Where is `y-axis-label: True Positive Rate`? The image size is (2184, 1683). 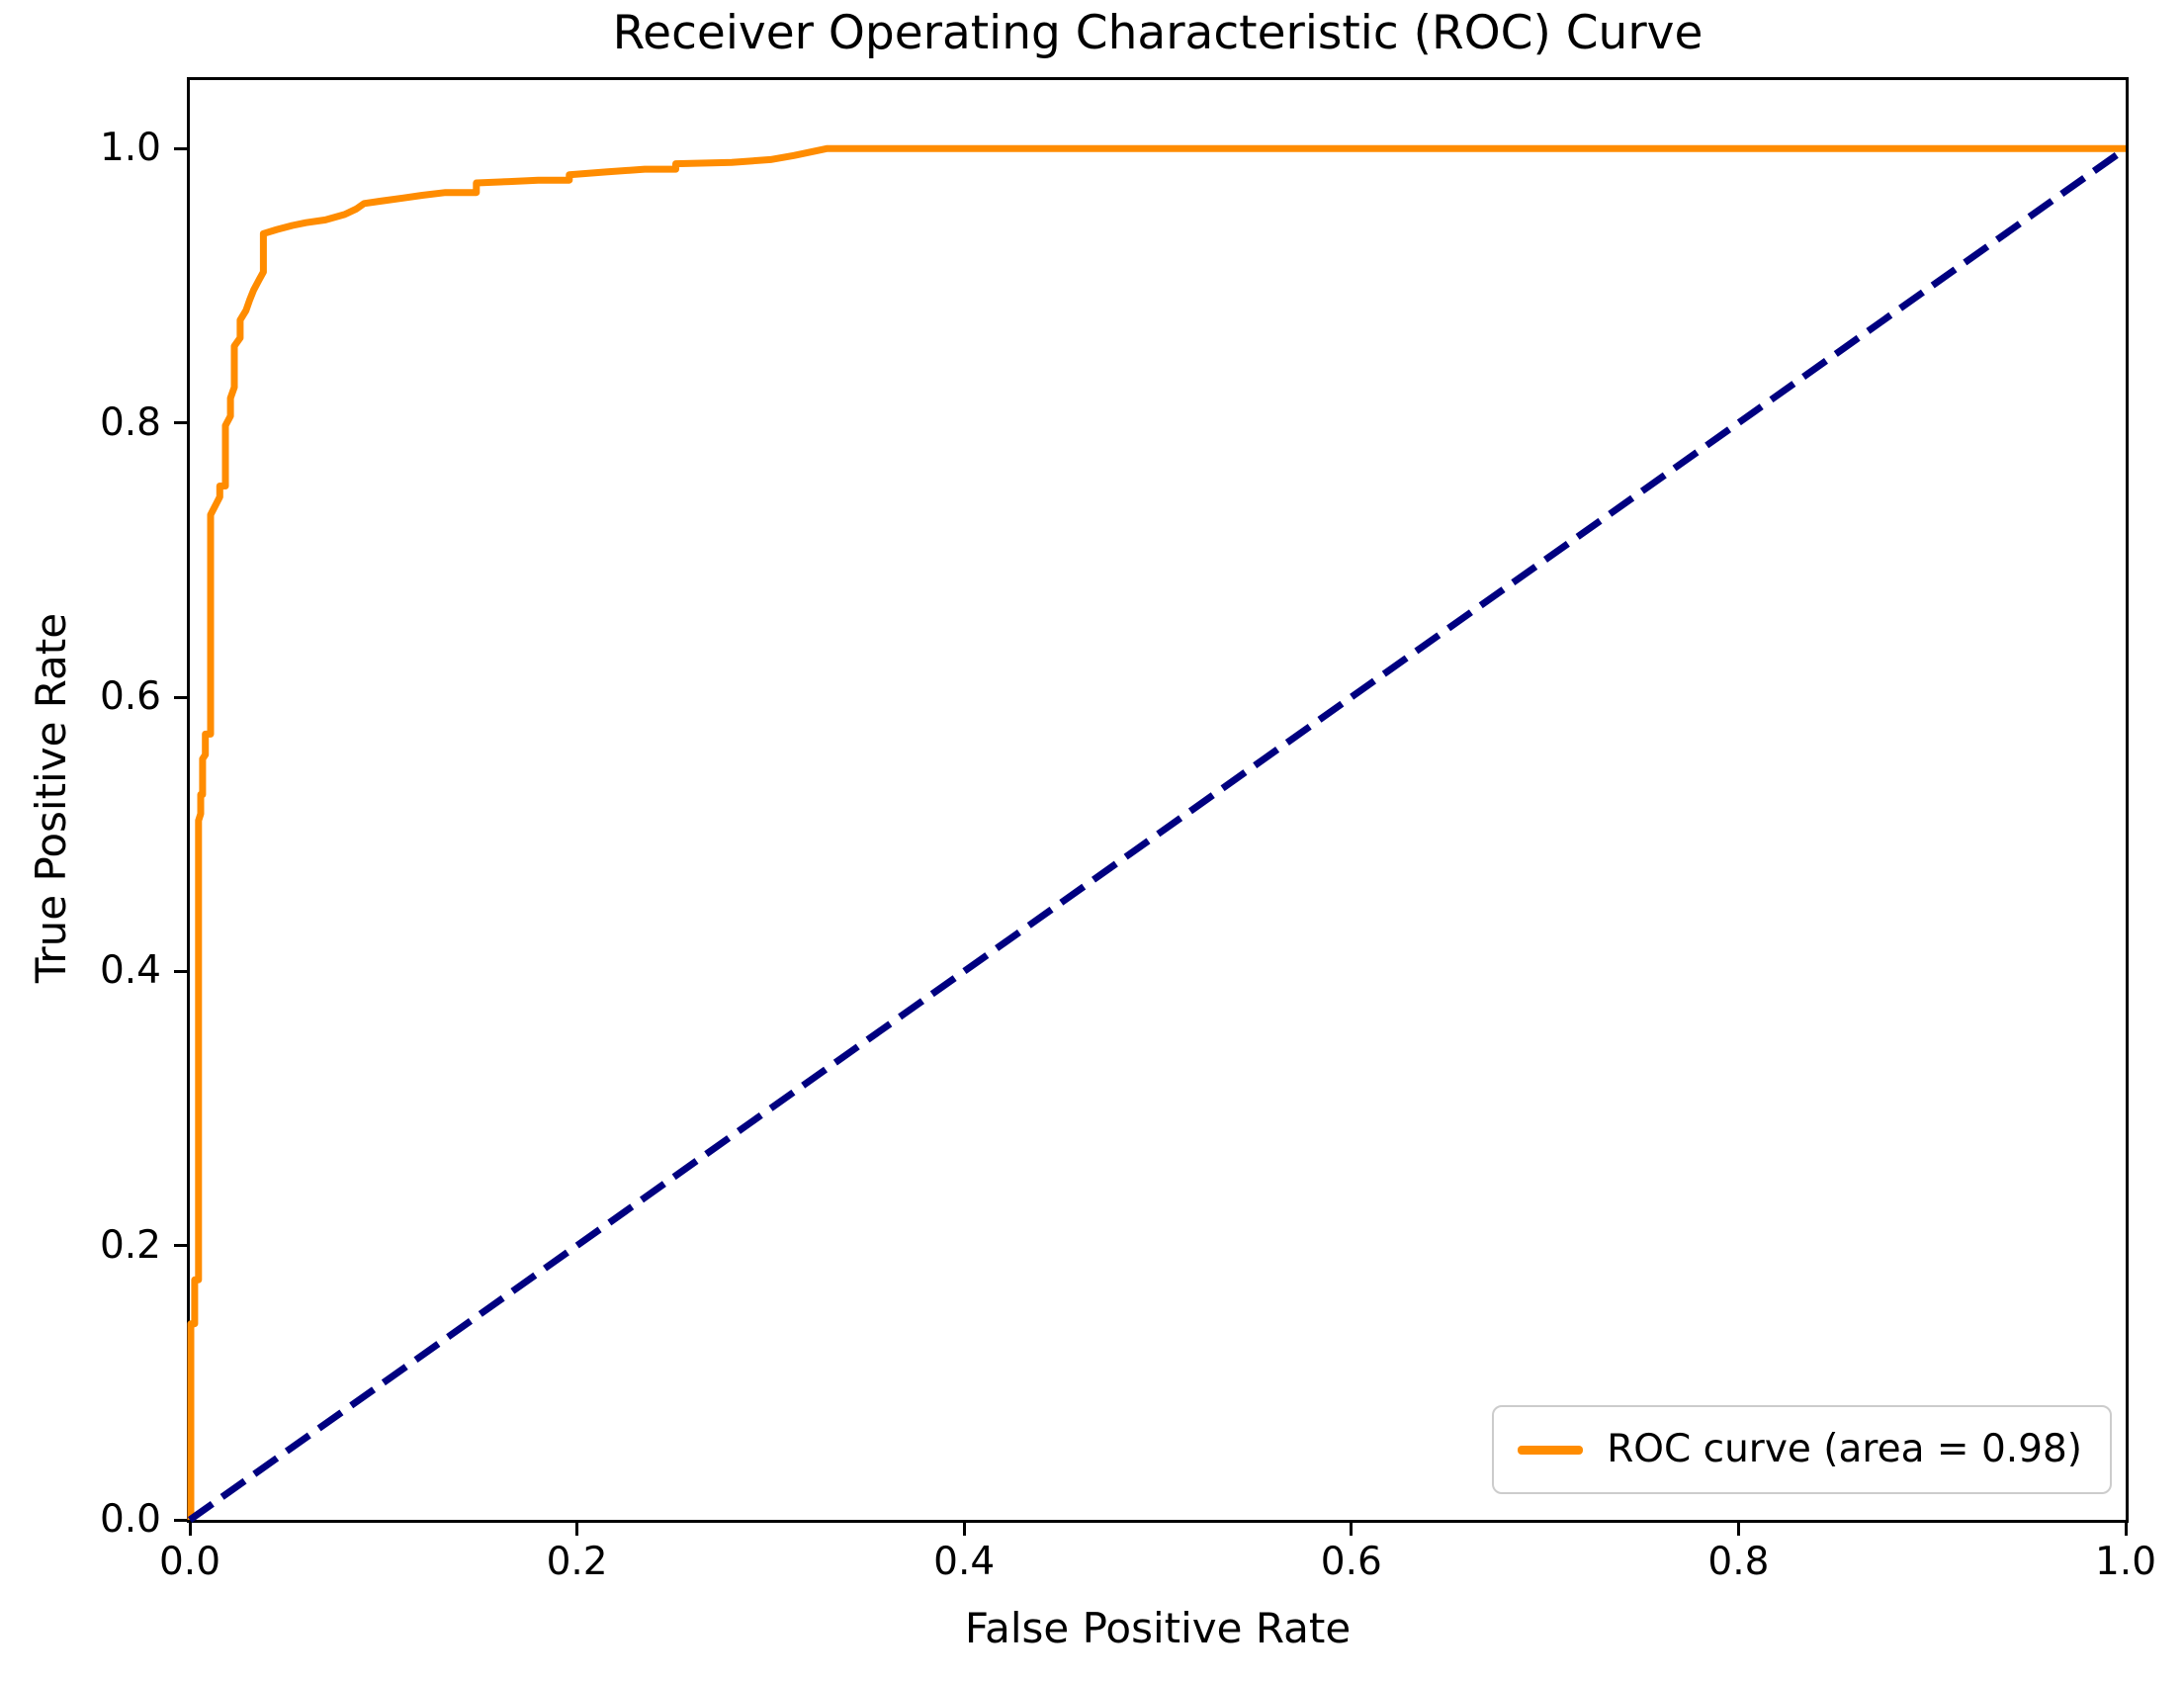 y-axis-label: True Positive Rate is located at coordinates (51, 798).